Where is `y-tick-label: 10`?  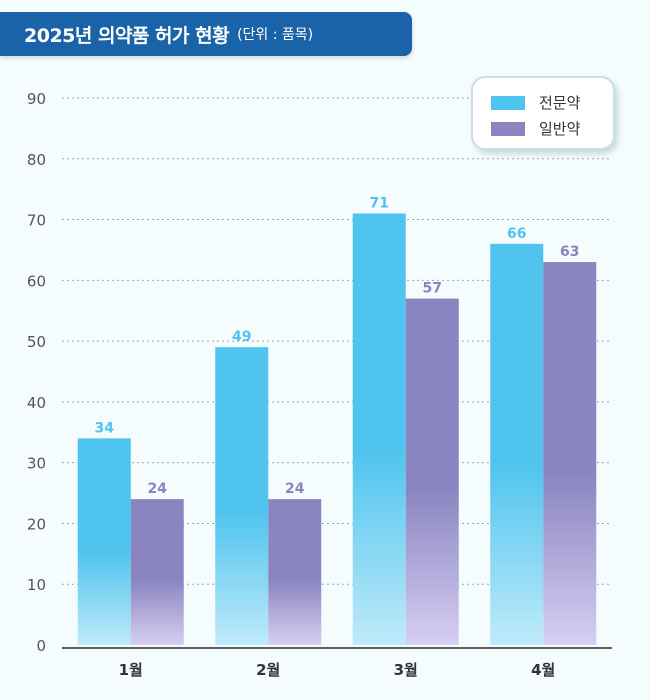
y-tick-label: 10 is located at coordinates (36, 585).